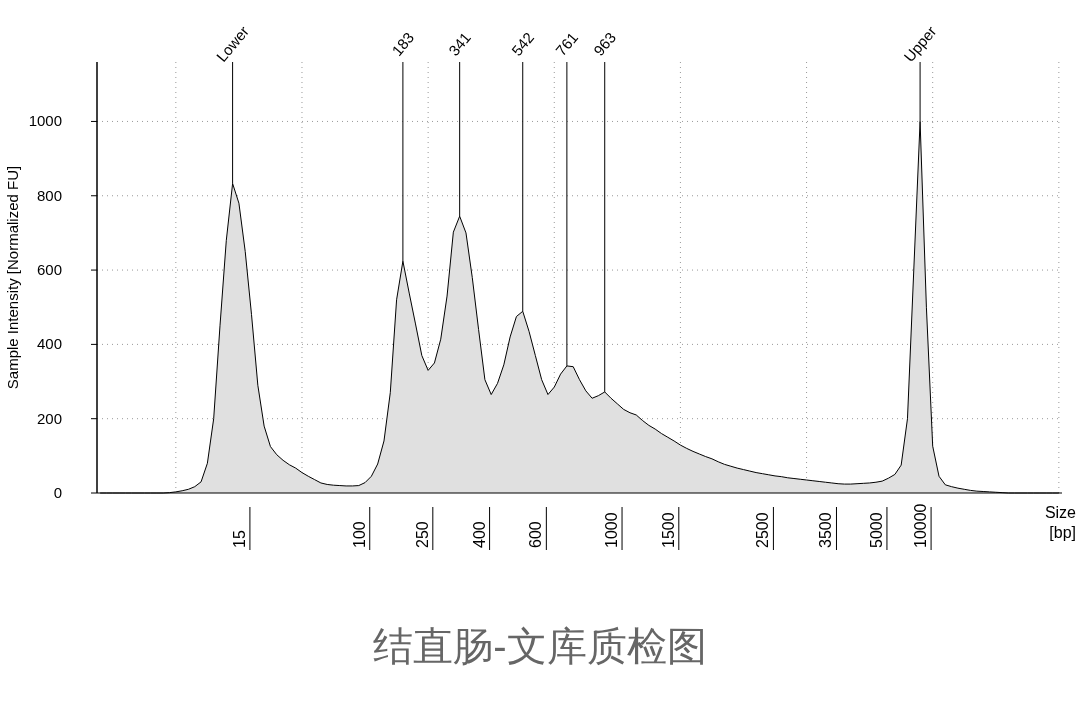  Describe the element at coordinates (668, 530) in the screenshot. I see `x-tick-label: 1500` at that location.